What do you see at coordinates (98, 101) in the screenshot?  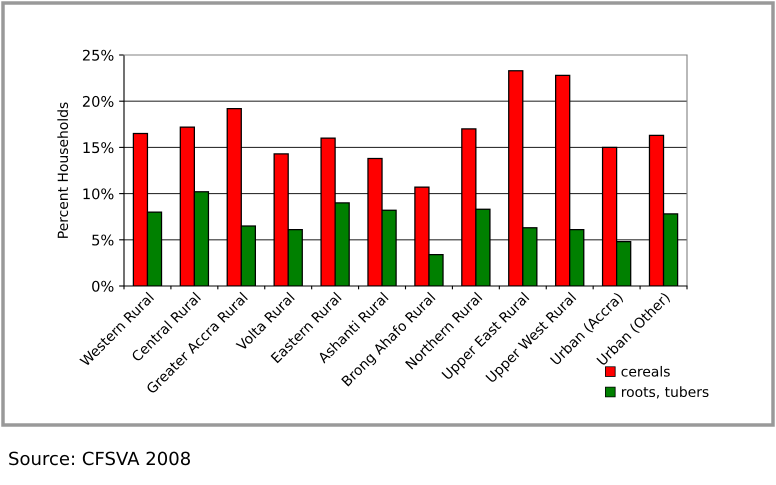 I see `y-tick-label: 20%` at bounding box center [98, 101].